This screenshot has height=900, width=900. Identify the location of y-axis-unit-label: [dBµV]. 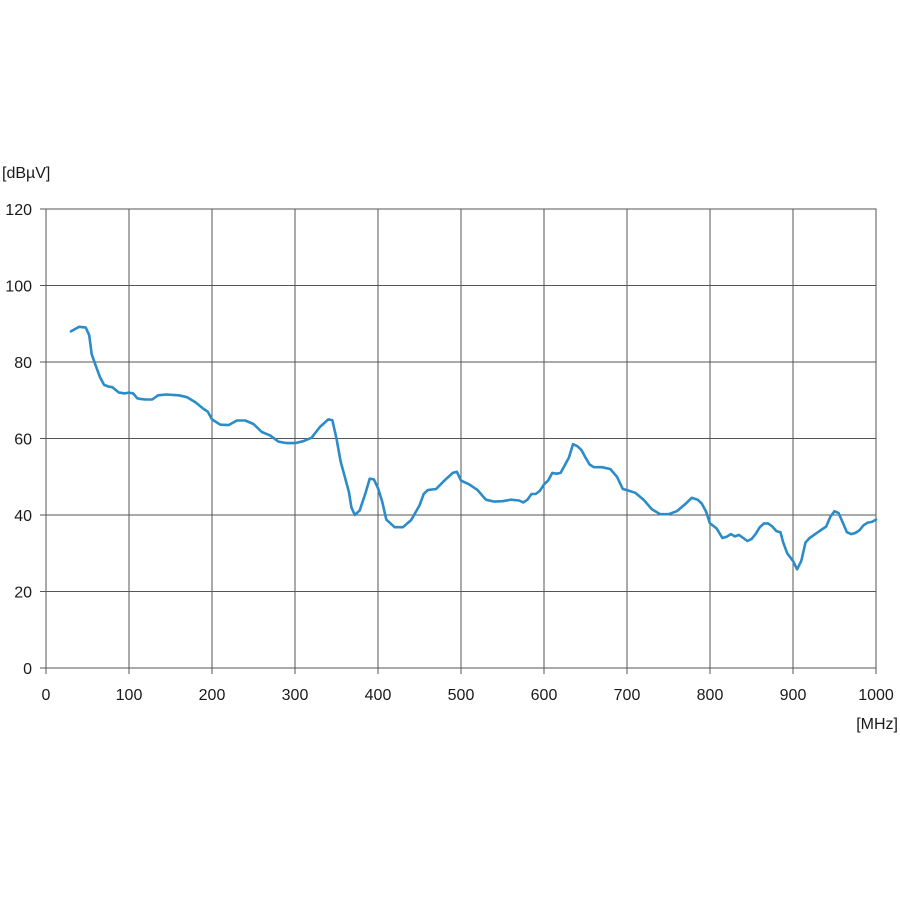
(26, 173).